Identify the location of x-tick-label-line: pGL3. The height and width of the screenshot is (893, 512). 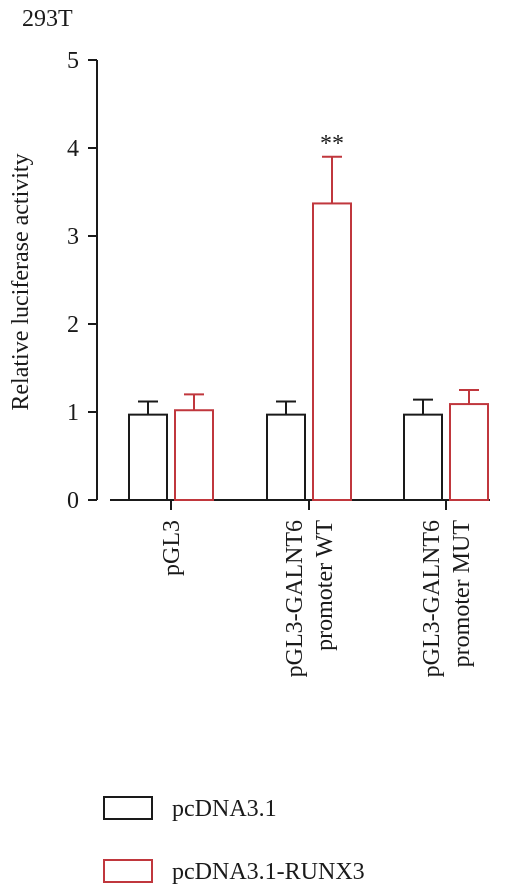
(172, 548).